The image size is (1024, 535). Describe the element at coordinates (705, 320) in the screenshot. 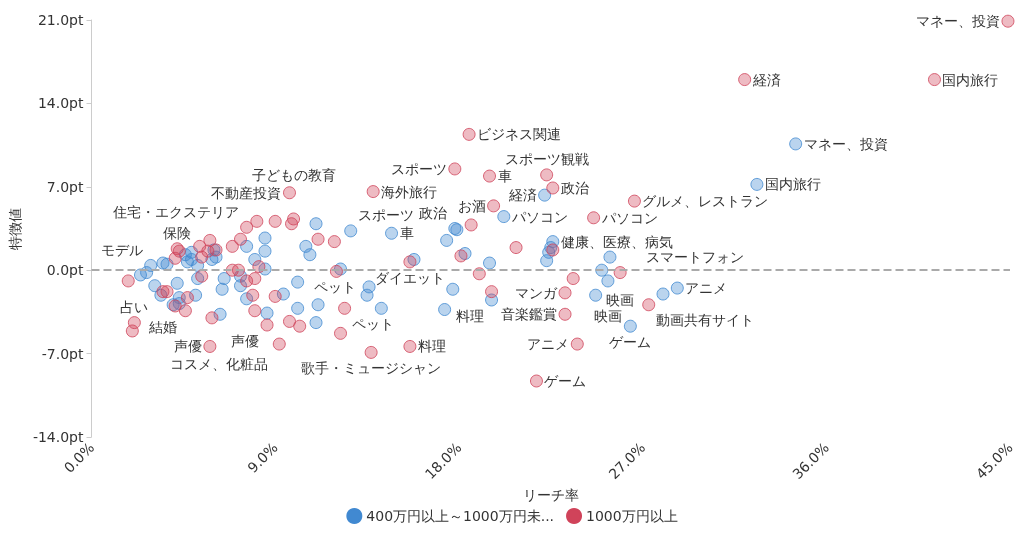

I see `annotation: 動画共有サイト` at that location.